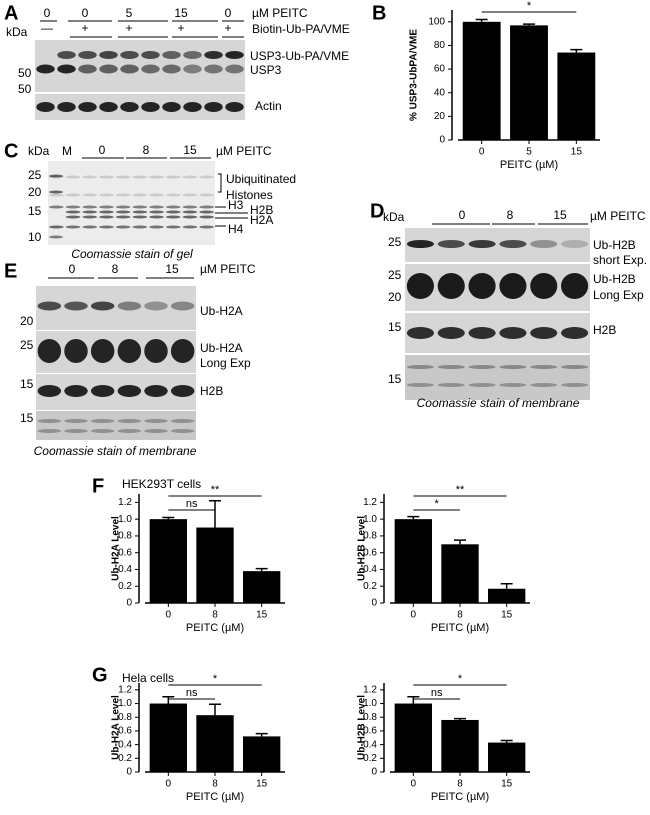  Describe the element at coordinates (280, 13) in the screenshot. I see `label: µM PEITC` at that location.